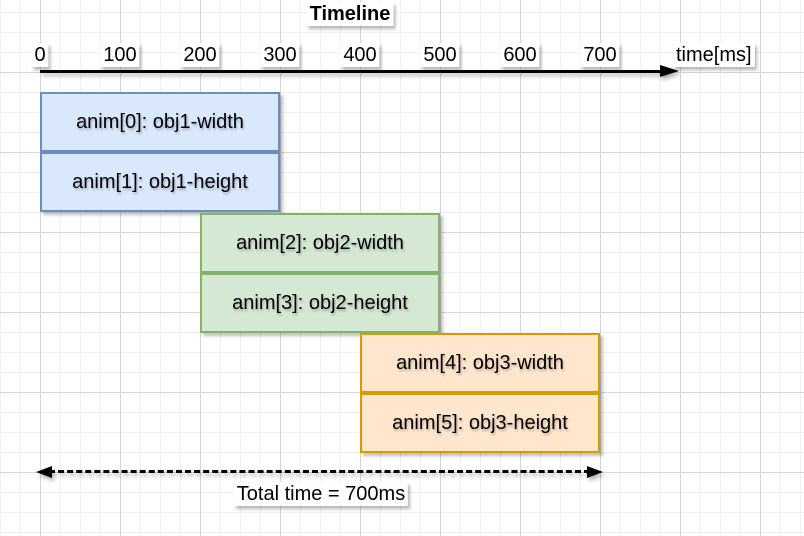  What do you see at coordinates (440, 55) in the screenshot?
I see `axis-tick-500: 500` at bounding box center [440, 55].